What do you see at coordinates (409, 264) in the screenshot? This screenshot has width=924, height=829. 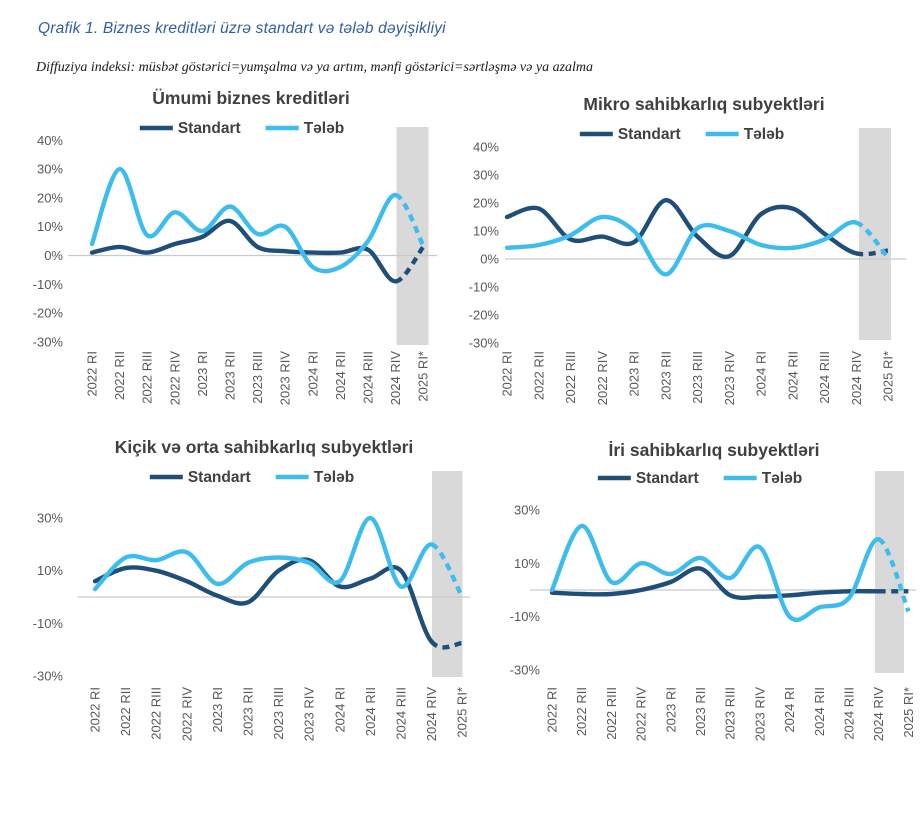 I see `umumi-standart-forecast-line` at bounding box center [409, 264].